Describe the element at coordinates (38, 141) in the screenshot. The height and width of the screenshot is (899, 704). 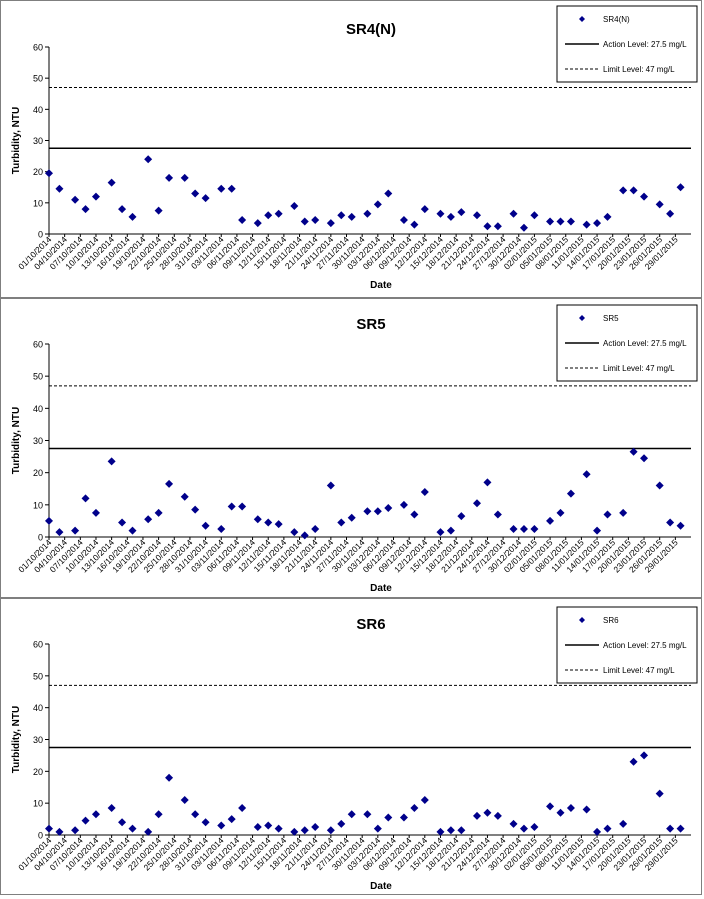
I see `y-tick-label: 30` at that location.